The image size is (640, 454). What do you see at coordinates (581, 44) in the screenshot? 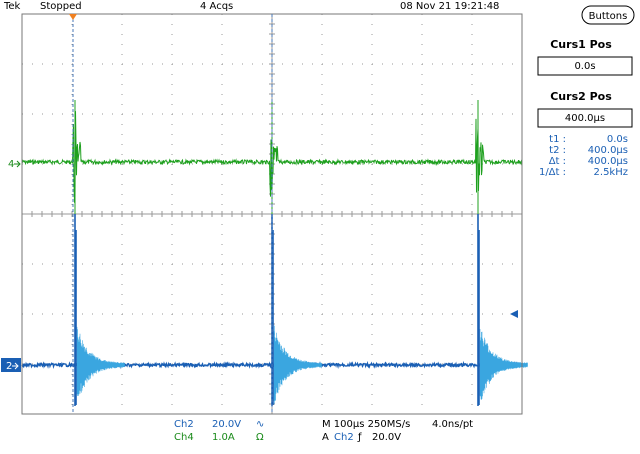
I see `cursor1-label: Curs1 Pos` at bounding box center [581, 44].